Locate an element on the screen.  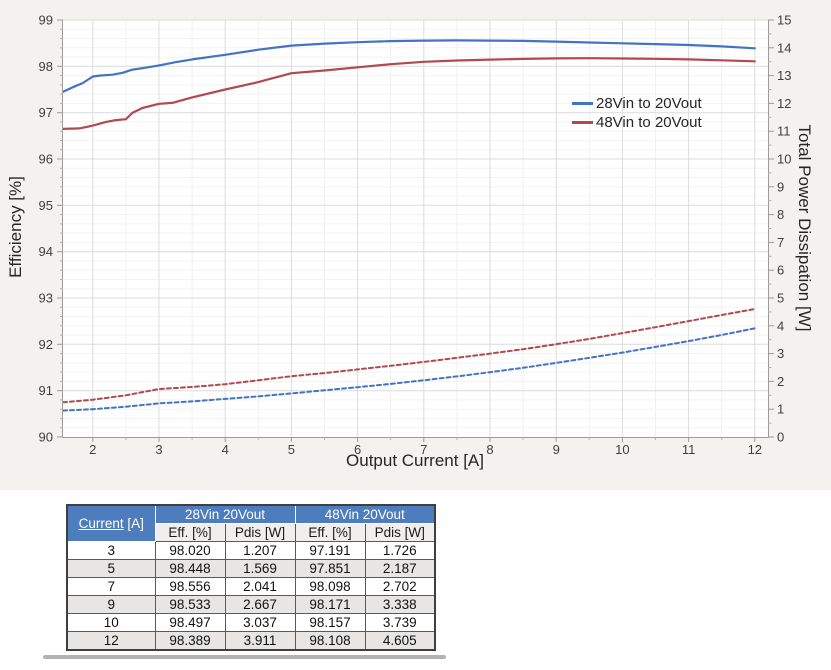
table-cell: 2.187 is located at coordinates (400, 568).